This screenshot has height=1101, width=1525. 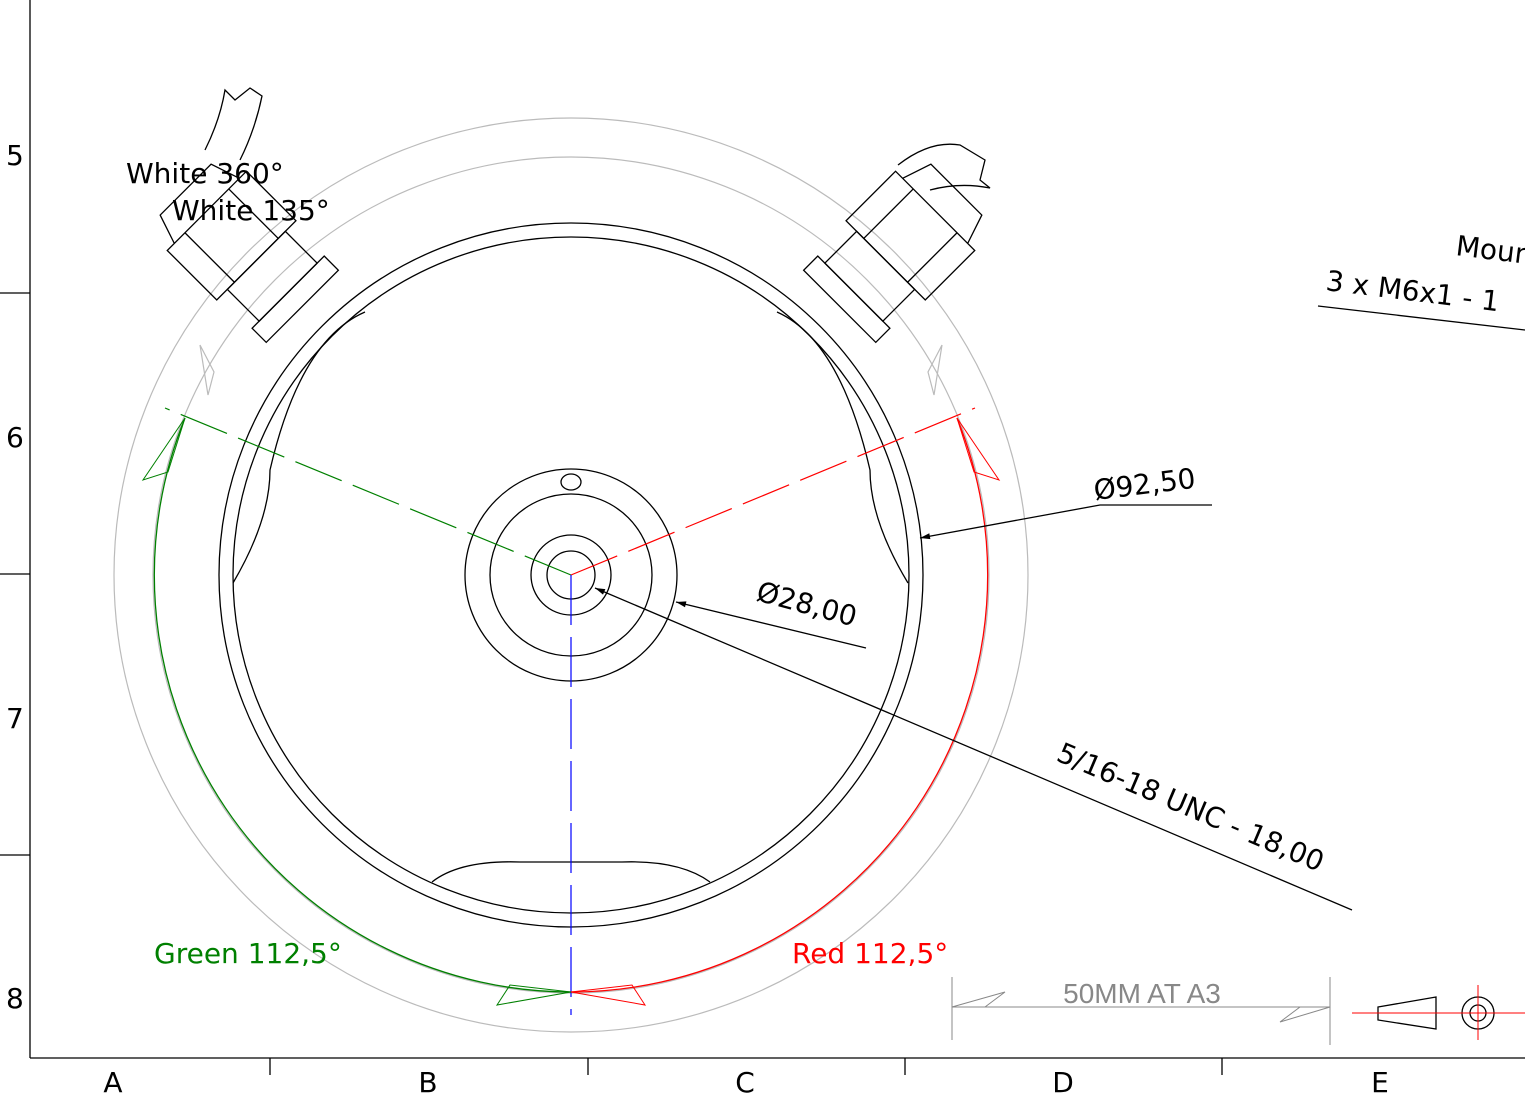 I want to click on column-label: E, so click(x=1380, y=1082).